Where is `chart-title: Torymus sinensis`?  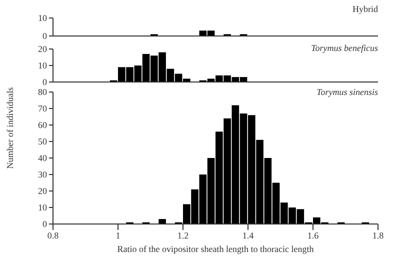 chart-title: Torymus sinensis is located at coordinates (347, 92).